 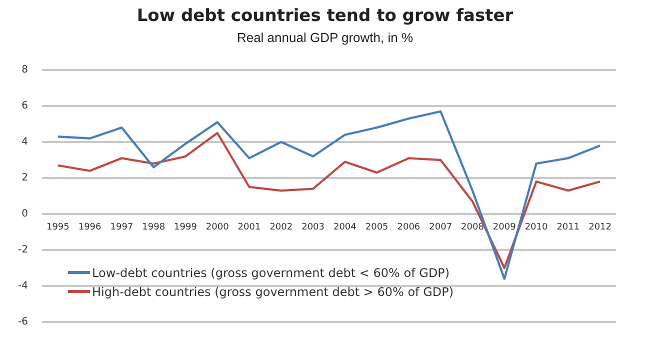 What do you see at coordinates (23, 322) in the screenshot?
I see `y-tick-label: -6` at bounding box center [23, 322].